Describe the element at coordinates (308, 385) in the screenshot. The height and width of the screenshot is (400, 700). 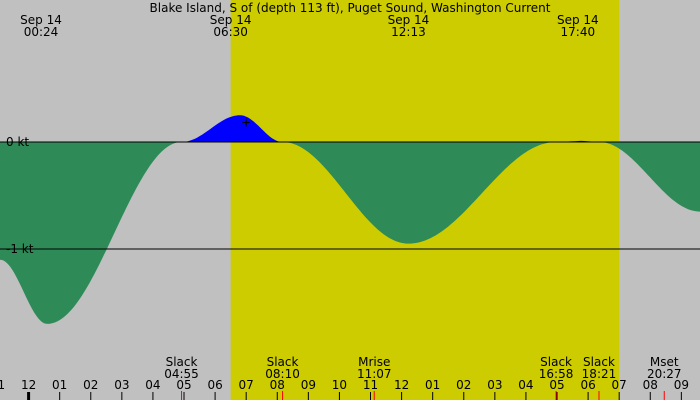
I see `hour-tick-label-10: 09` at that location.